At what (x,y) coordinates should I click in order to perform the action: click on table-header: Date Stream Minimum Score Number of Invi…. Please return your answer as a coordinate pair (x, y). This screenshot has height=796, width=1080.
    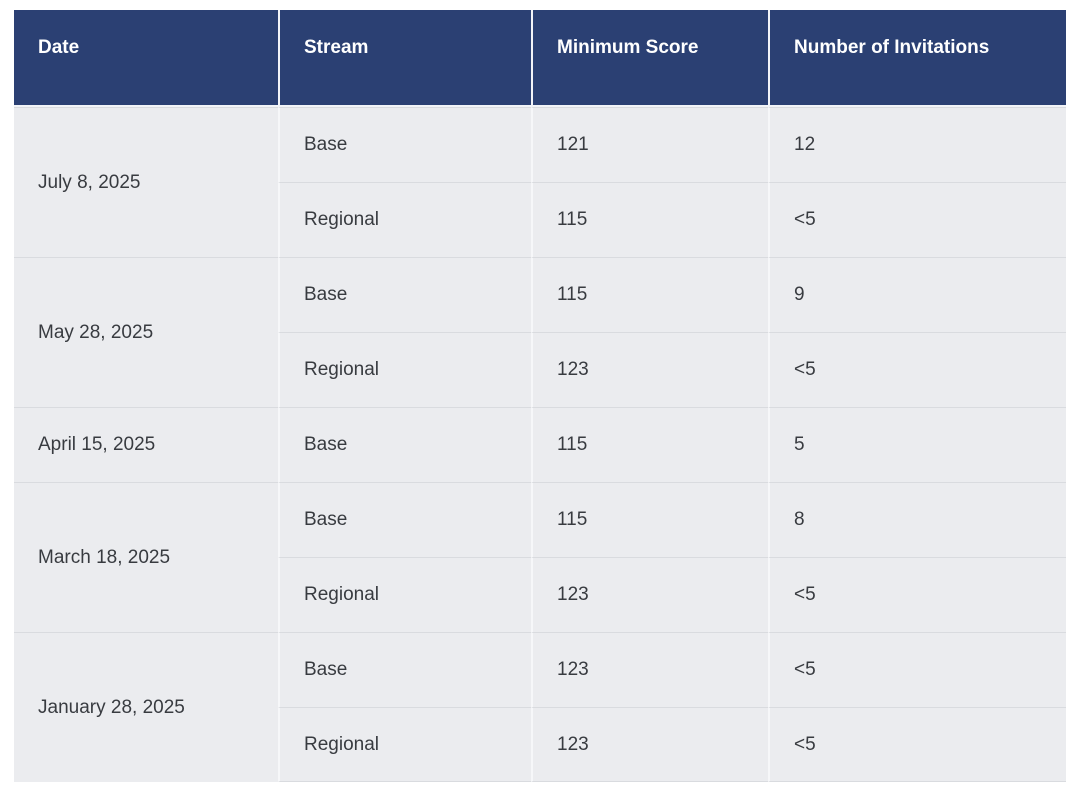
    Looking at the image, I should click on (540, 58).